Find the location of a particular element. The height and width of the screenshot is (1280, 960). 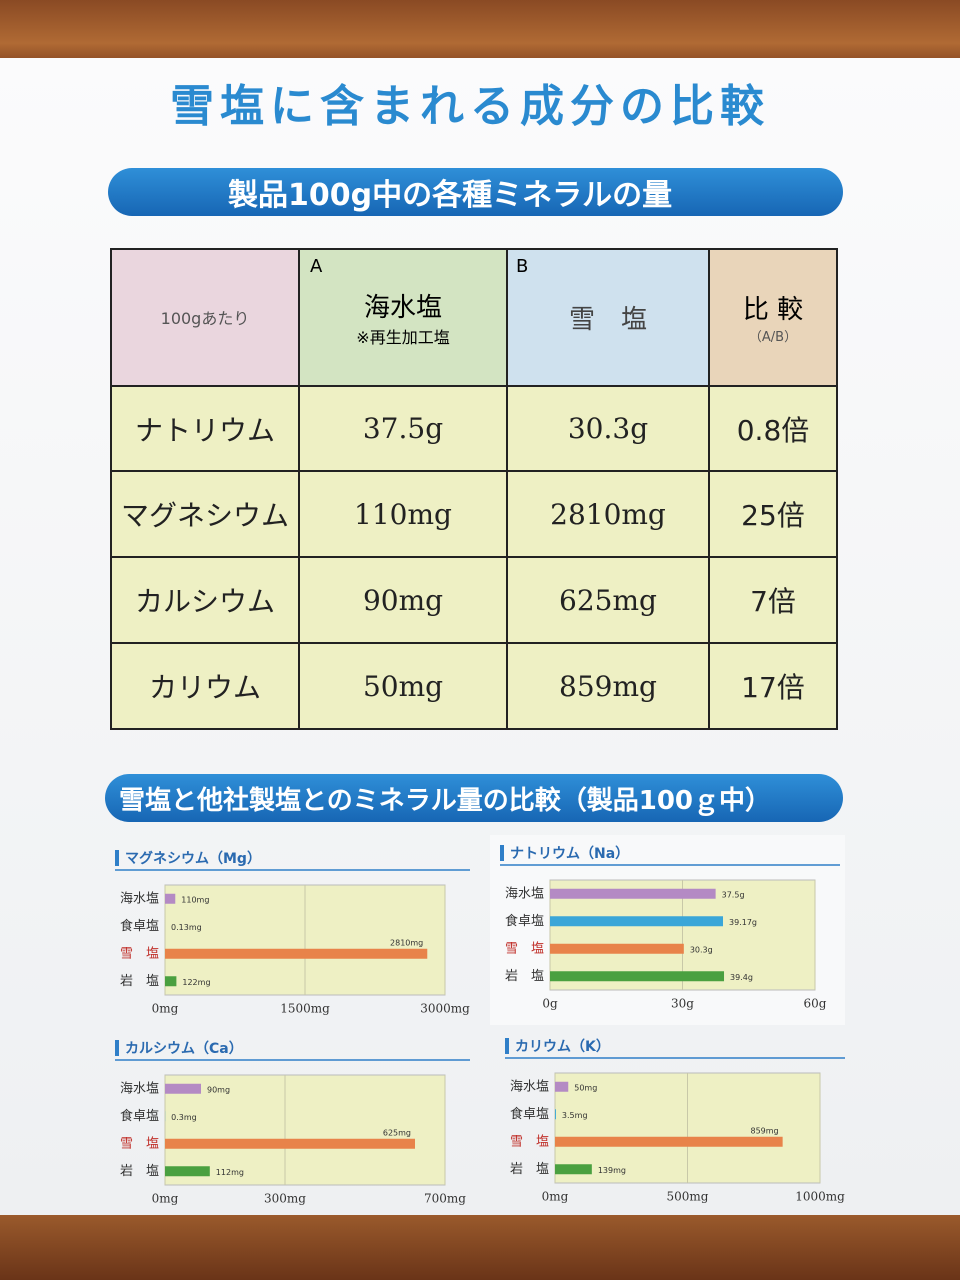

row-label: マグネシウム is located at coordinates (205, 514).